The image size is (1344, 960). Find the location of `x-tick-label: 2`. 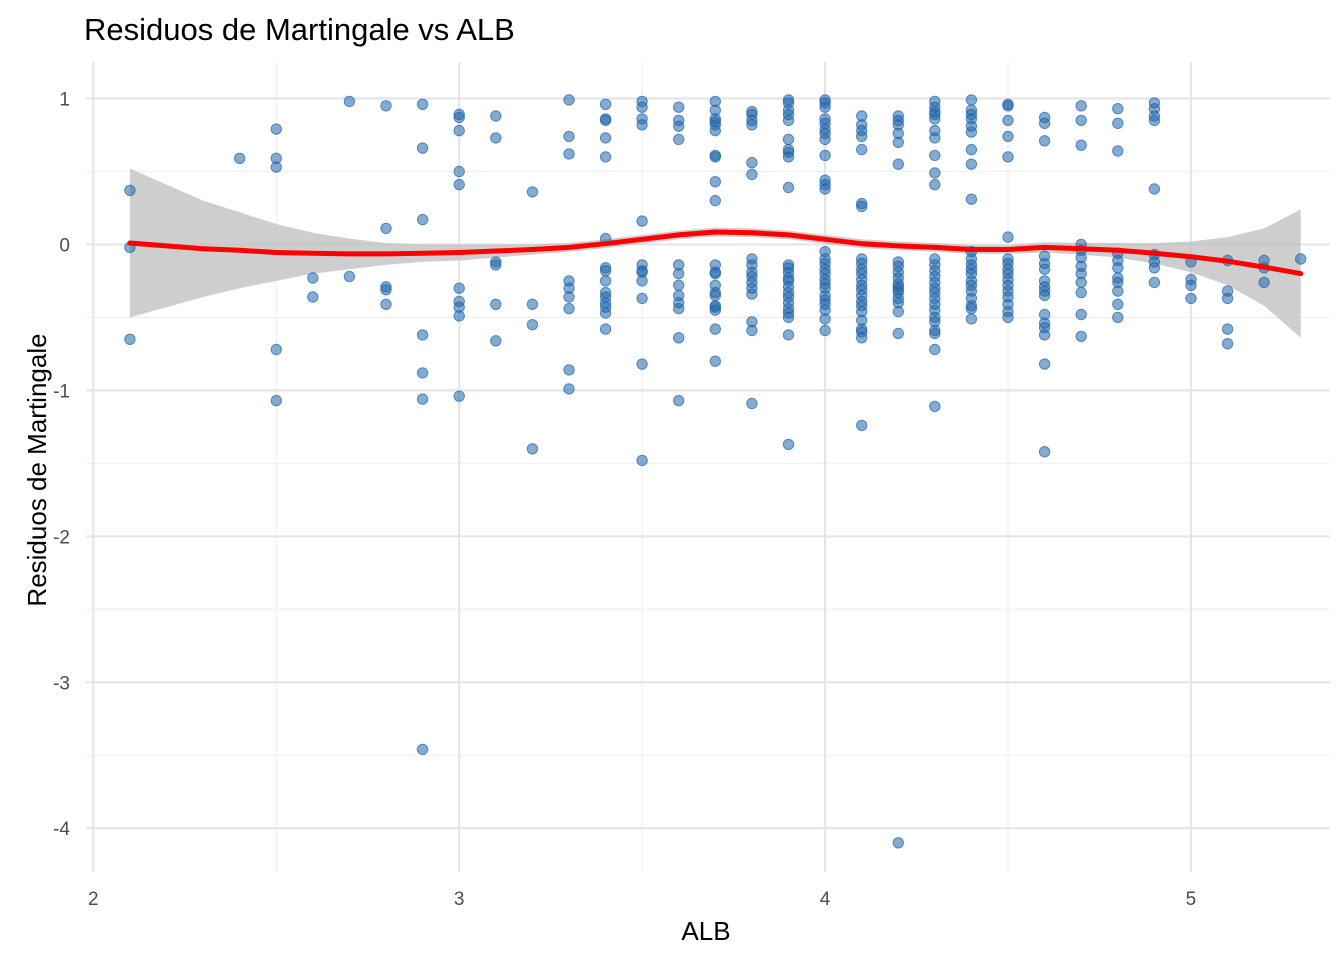

x-tick-label: 2 is located at coordinates (93, 899).